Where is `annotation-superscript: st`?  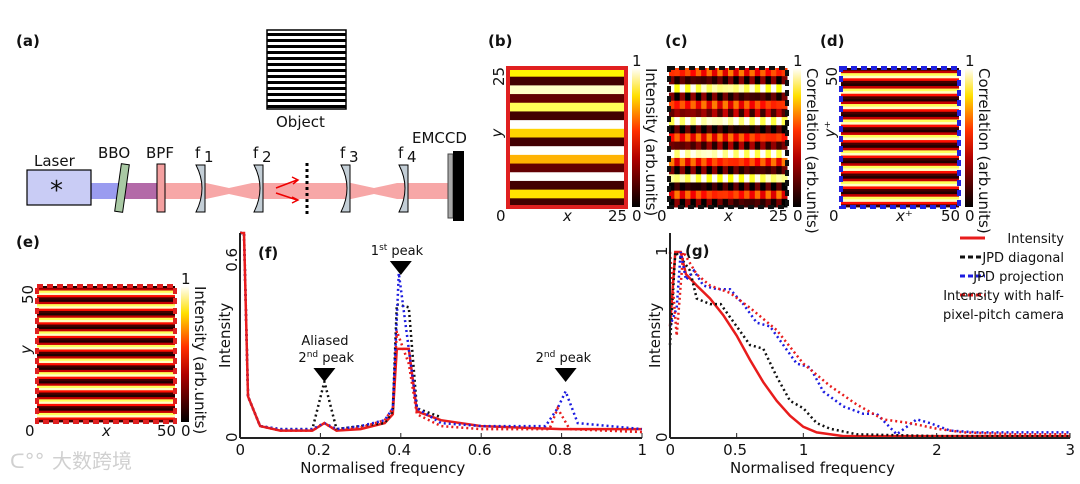
annotation-superscript: st is located at coordinates (383, 248).